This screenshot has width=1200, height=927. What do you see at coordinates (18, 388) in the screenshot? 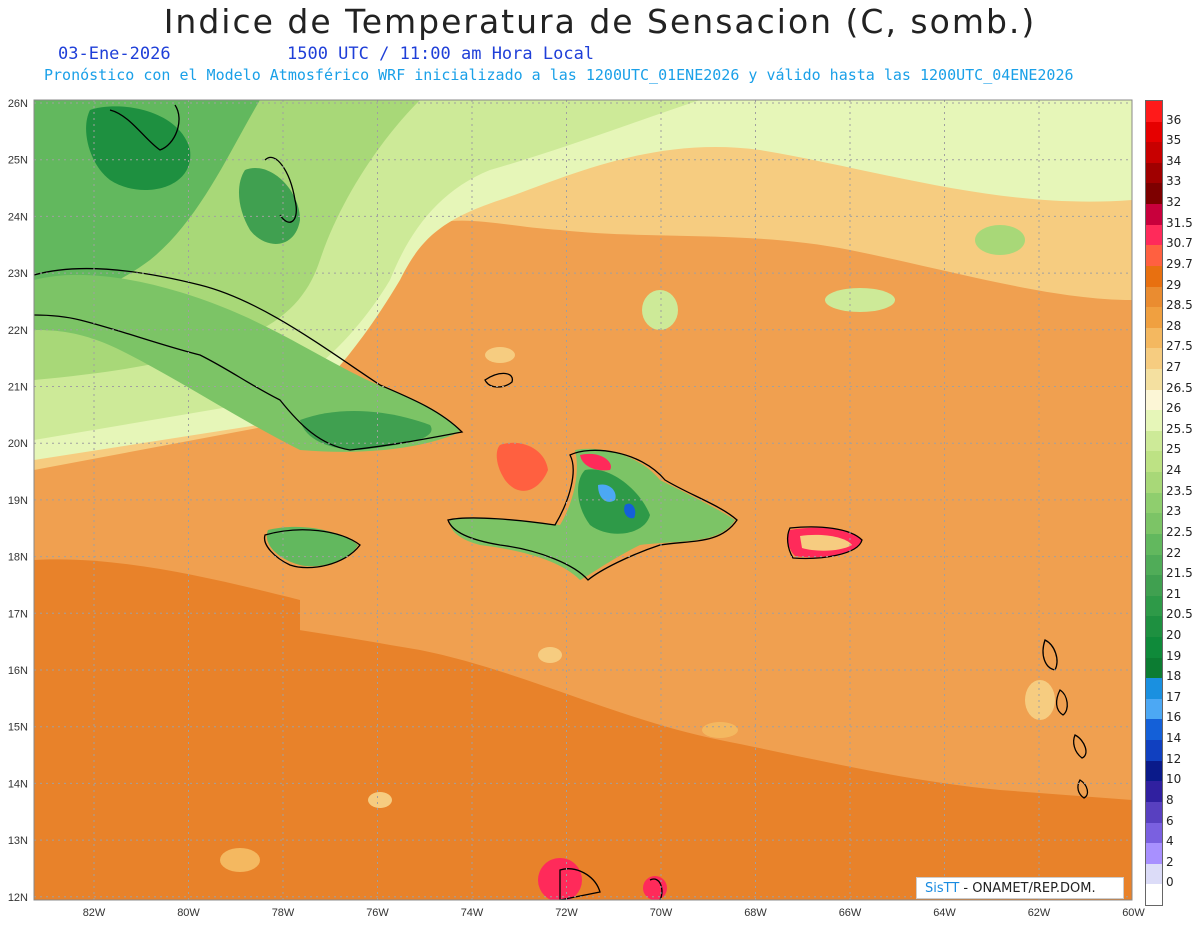
I see `lat-label: 21N` at bounding box center [18, 388].